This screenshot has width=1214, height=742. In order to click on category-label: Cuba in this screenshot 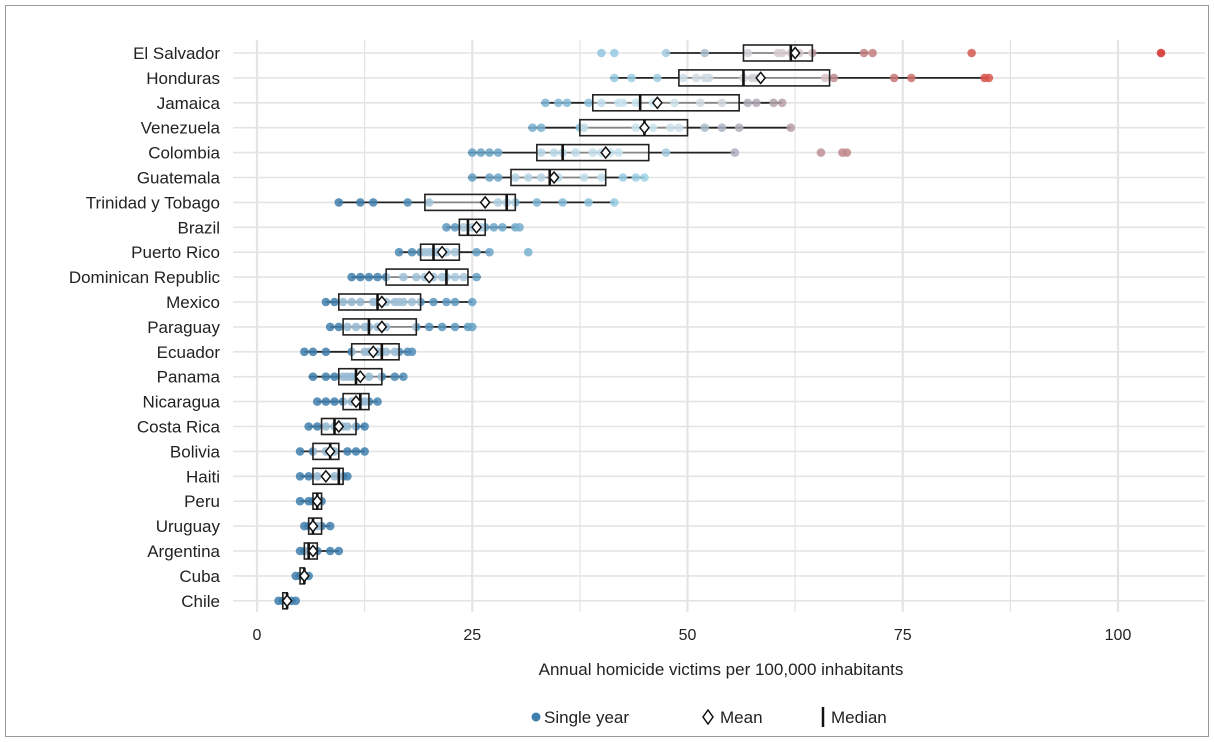, I will do `click(199, 576)`.